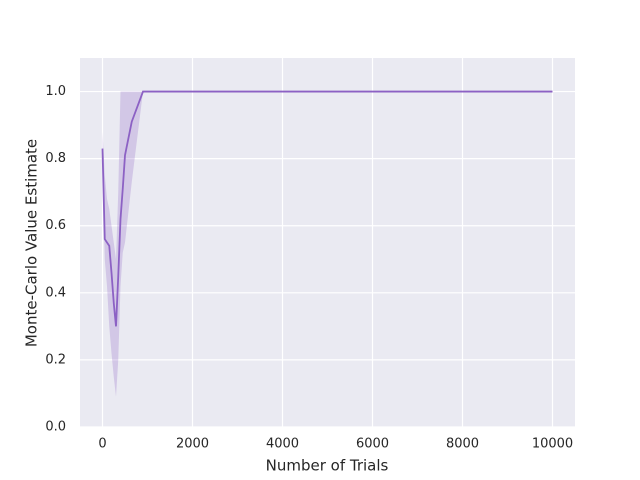 The width and height of the screenshot is (640, 480). I want to click on x-tick-label: 0, so click(102, 444).